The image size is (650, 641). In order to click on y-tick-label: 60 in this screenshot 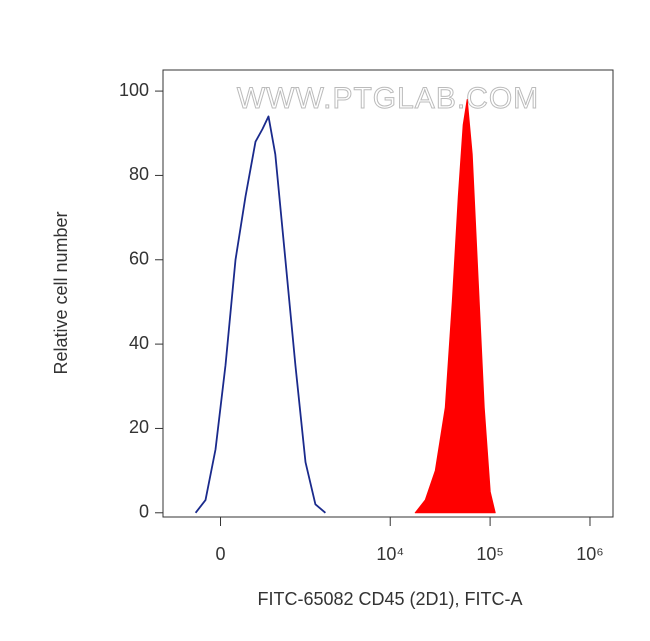, I will do `click(139, 259)`.